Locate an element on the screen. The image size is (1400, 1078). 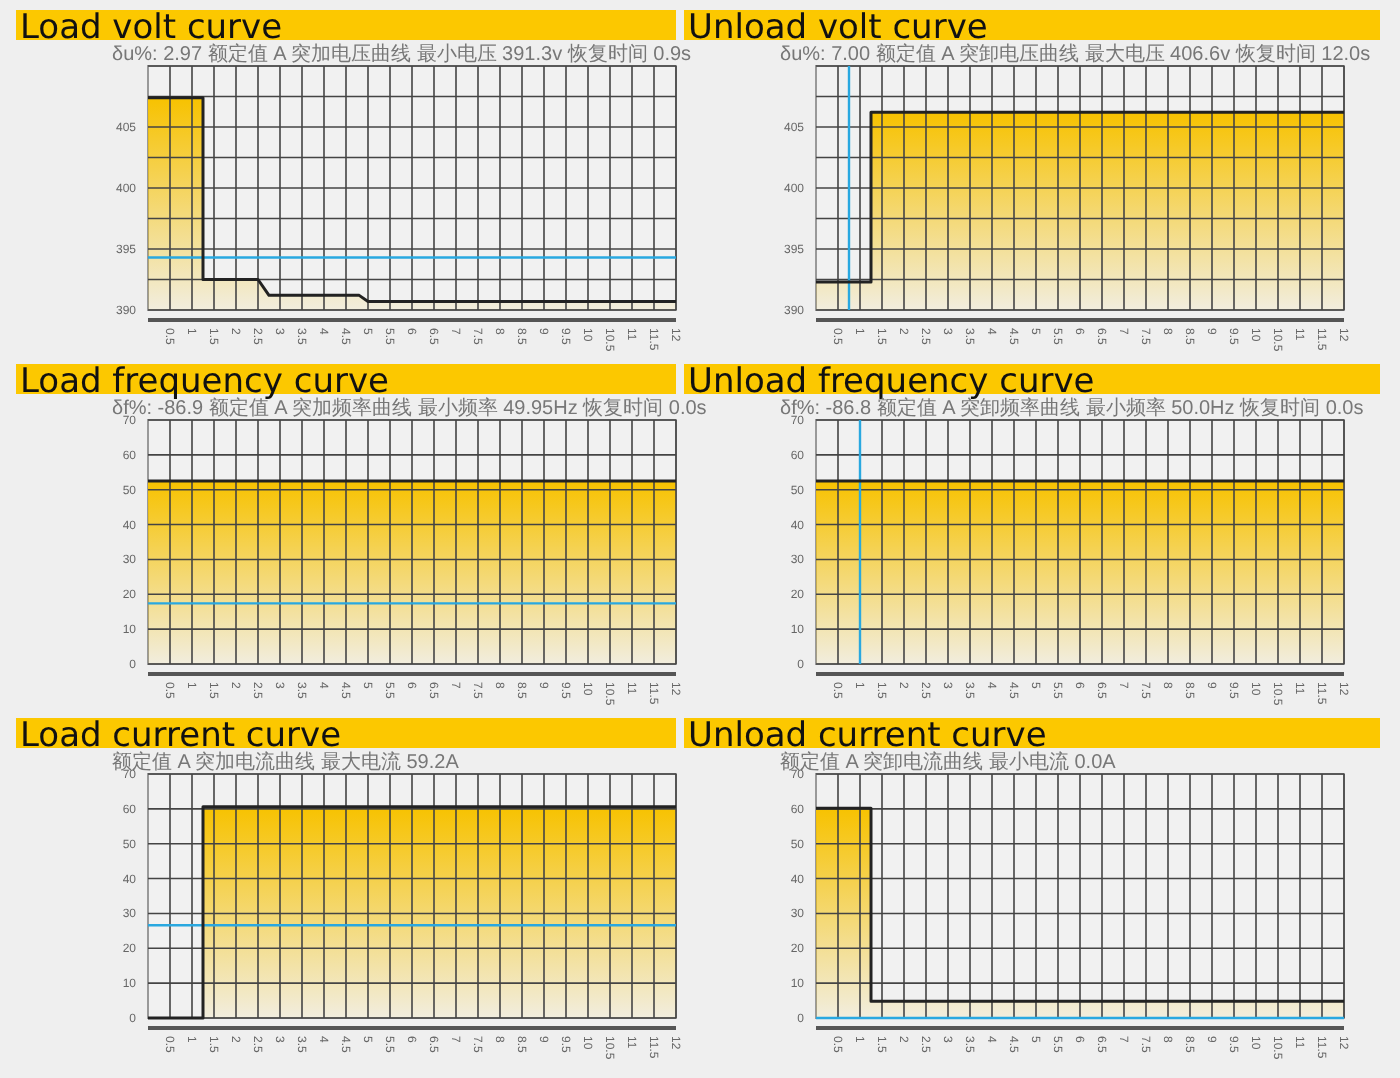
chart-subtitle: δu%: 7.00 额定值 A 突卸电压曲线 最大电压 406.6v 恢复时间 12.0s is located at coordinates (1075, 54).